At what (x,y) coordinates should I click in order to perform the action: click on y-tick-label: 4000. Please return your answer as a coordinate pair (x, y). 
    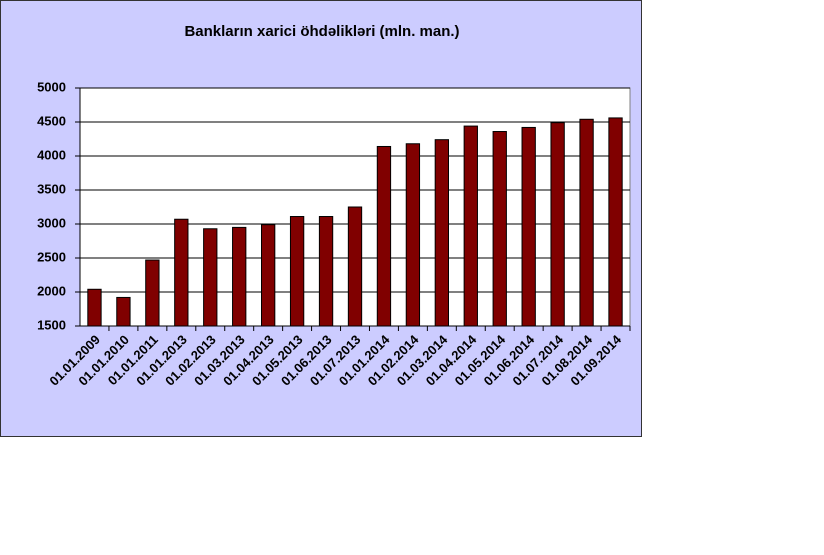
    Looking at the image, I should click on (51, 154).